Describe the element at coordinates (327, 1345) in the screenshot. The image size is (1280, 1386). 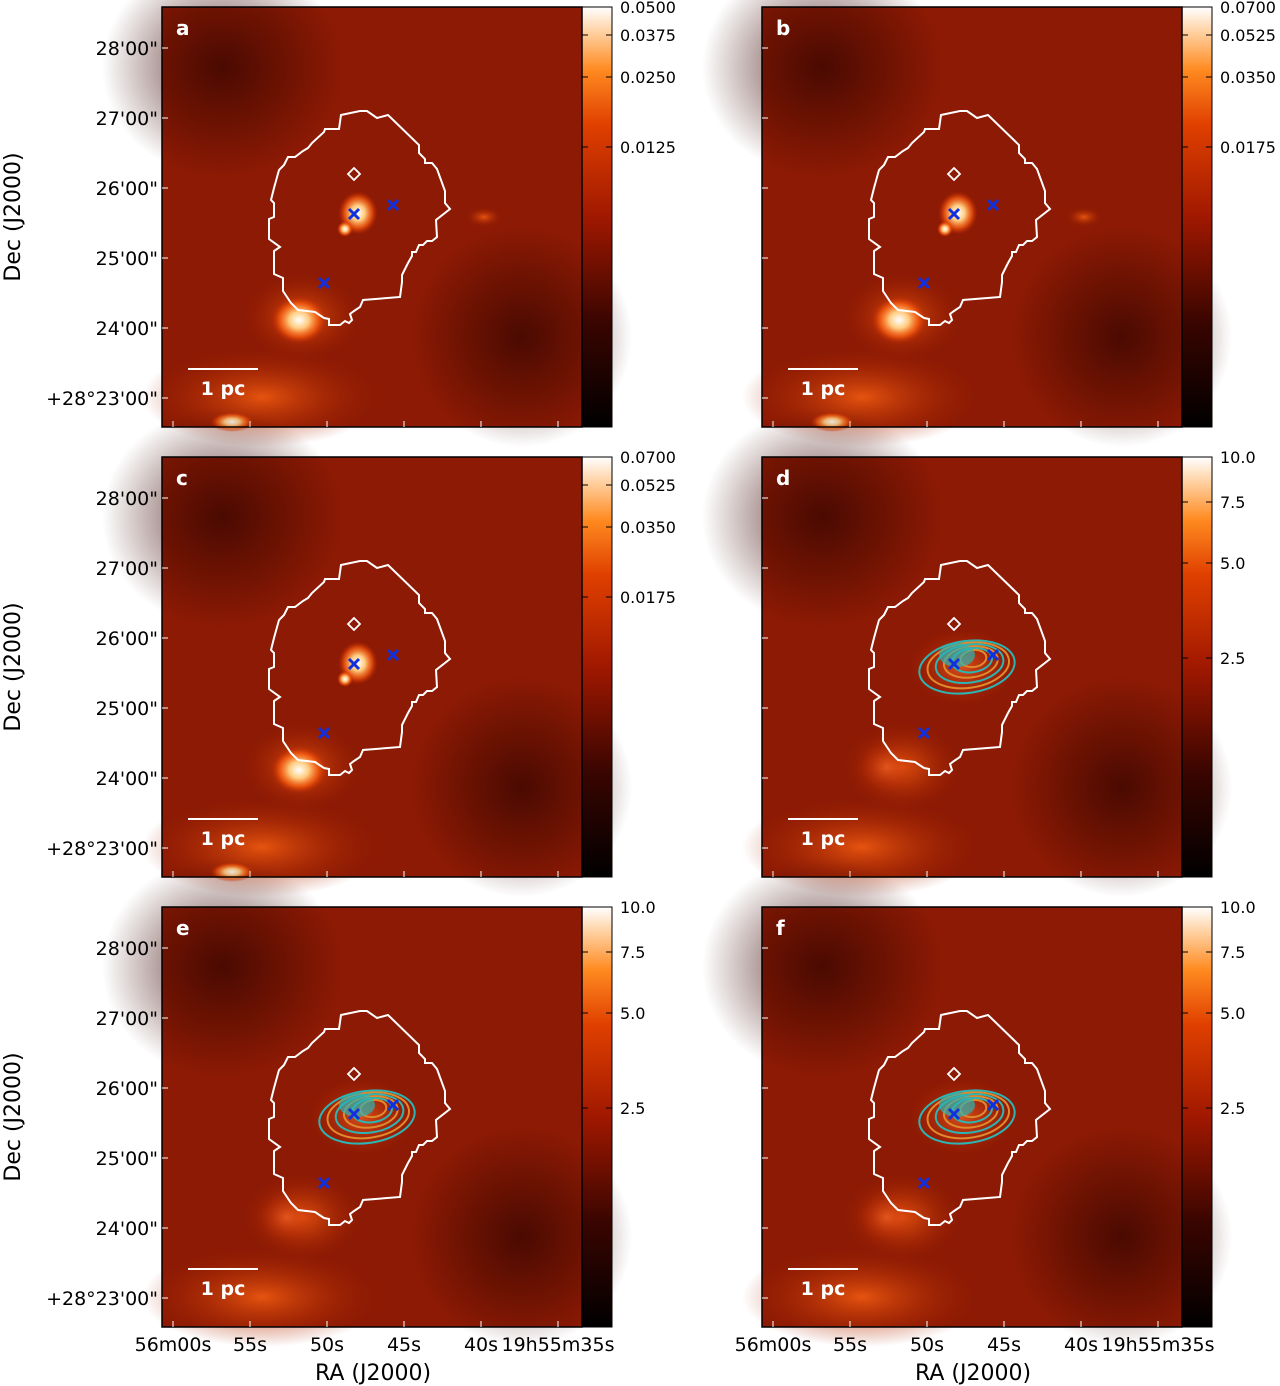
I see `ra-tick-label: 50s` at that location.